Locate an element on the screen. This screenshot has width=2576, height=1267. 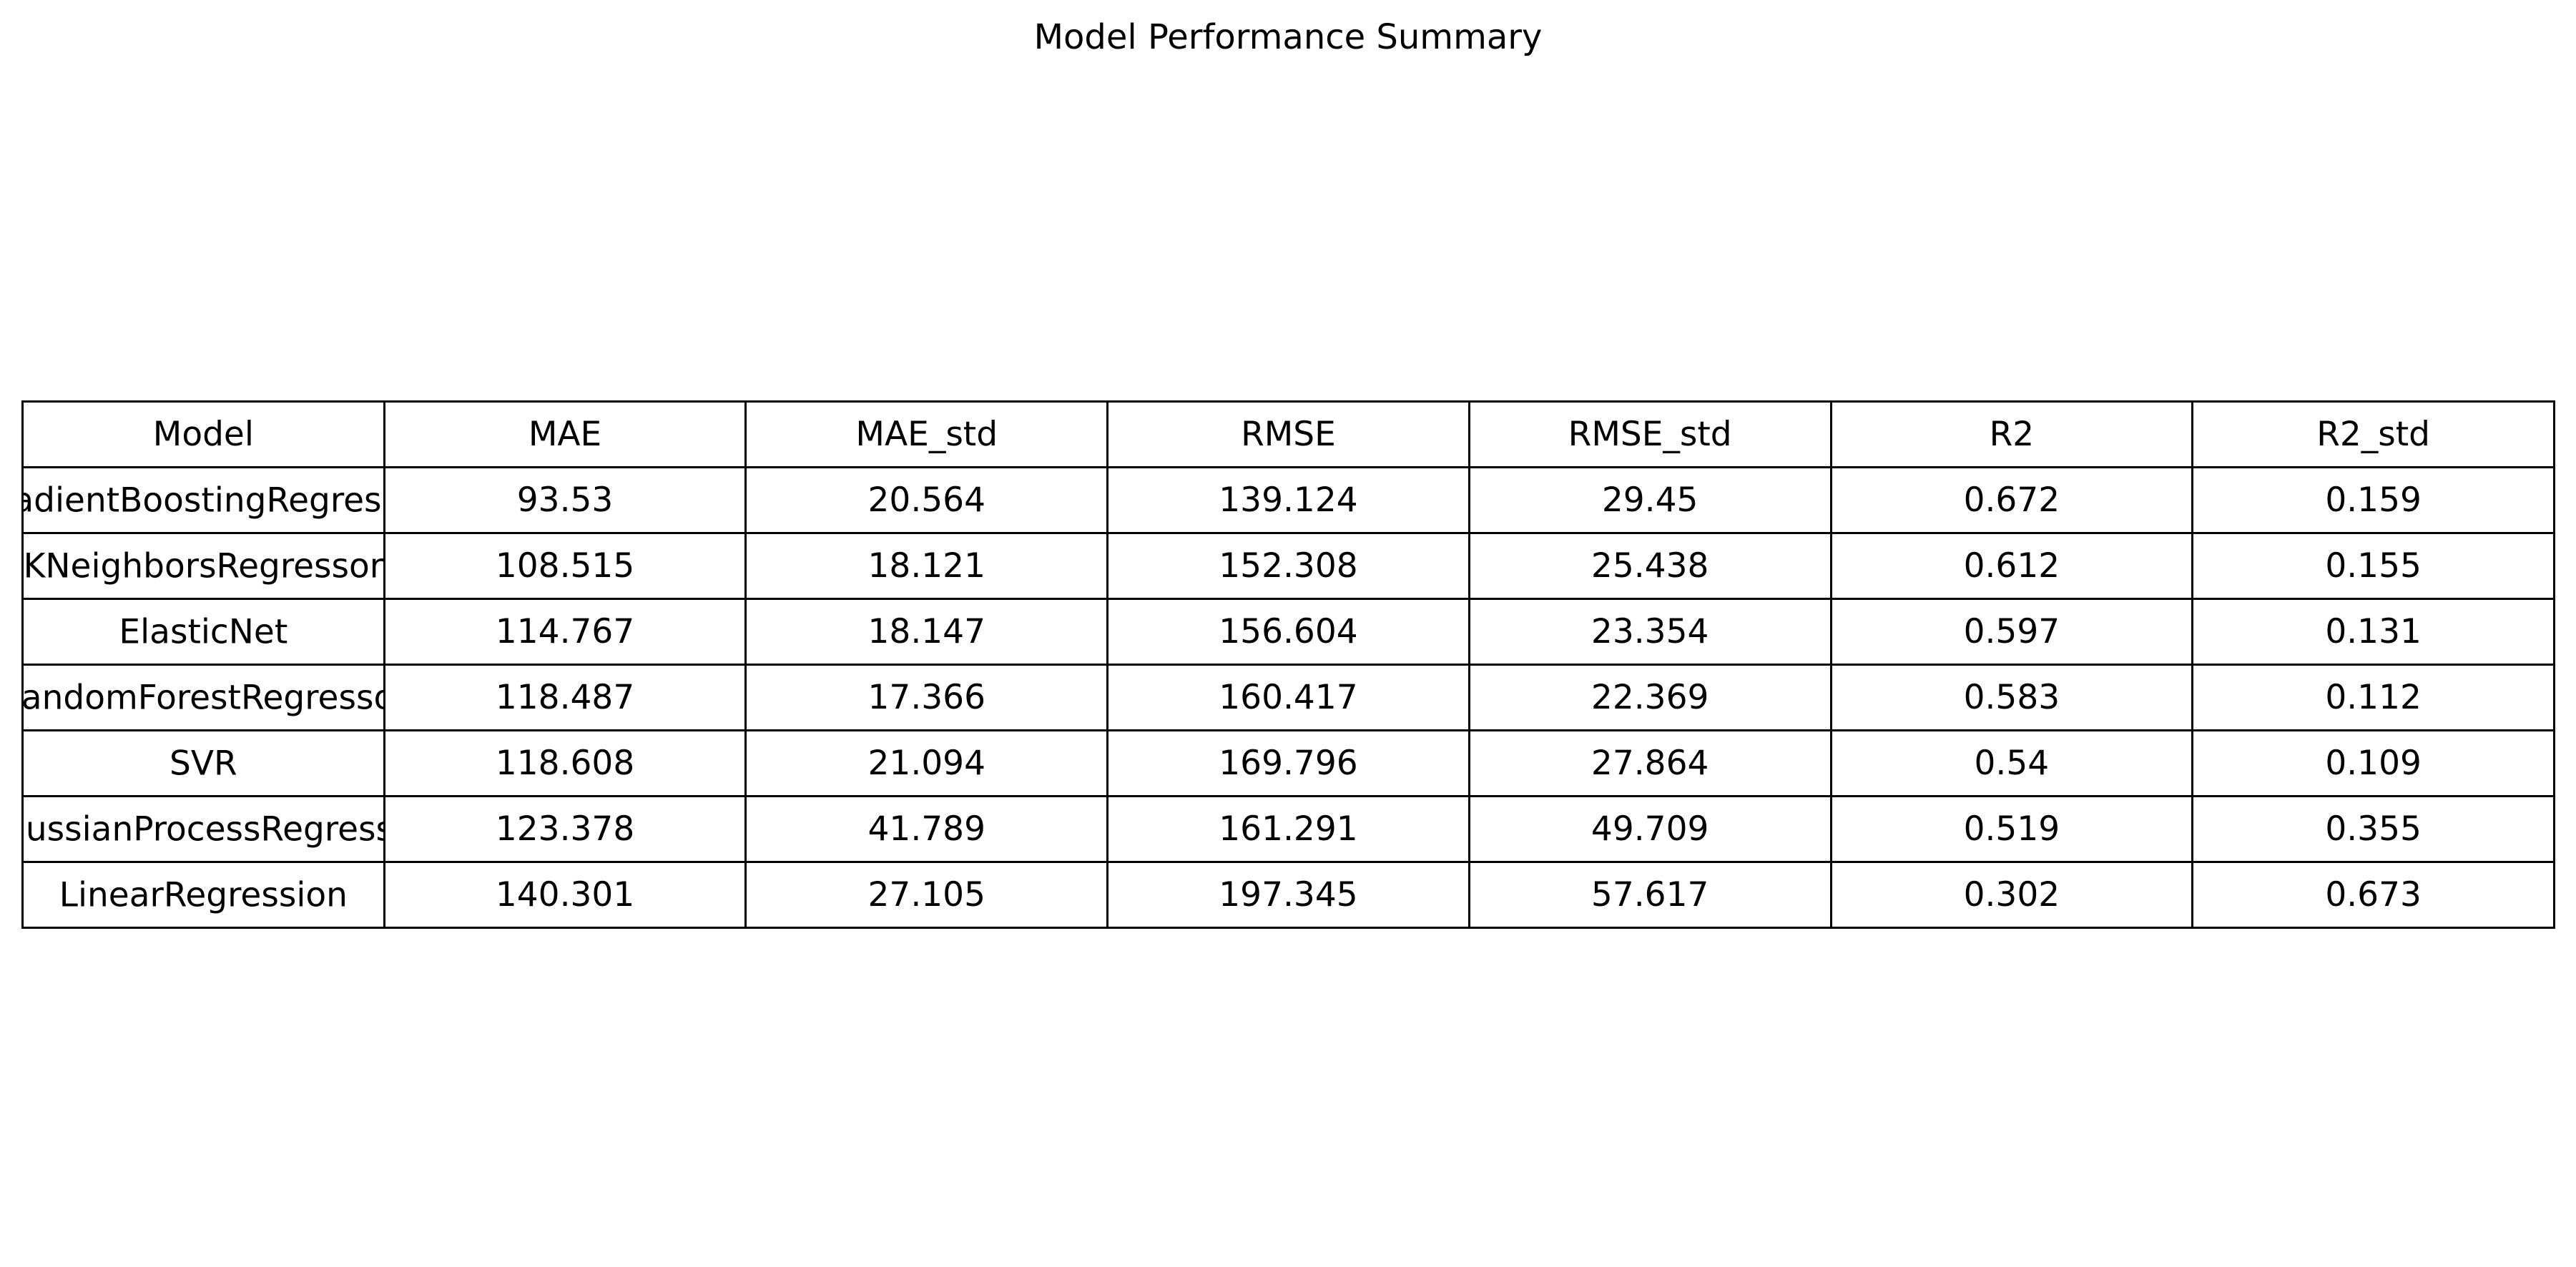
cell-value: 93.53 is located at coordinates (565, 500).